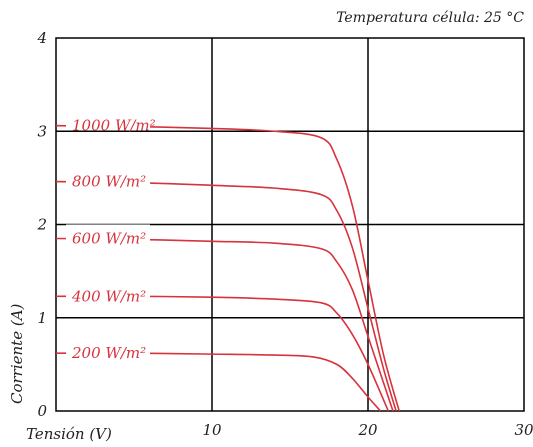 Image resolution: width=533 pixels, height=447 pixels. Describe the element at coordinates (114, 126) in the screenshot. I see `curve-label: 1000 W/m²` at that location.